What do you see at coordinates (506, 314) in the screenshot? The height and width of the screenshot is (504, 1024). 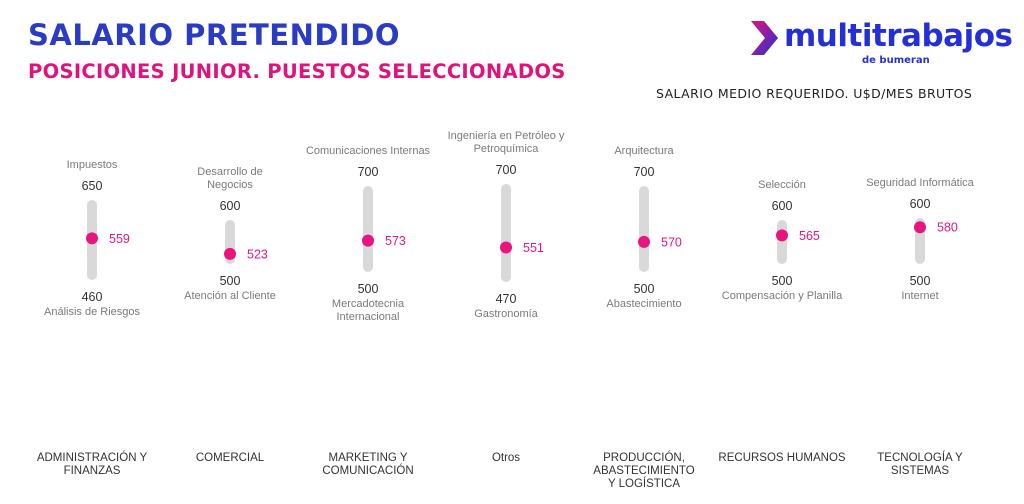 I see `range-min-label: Gastronomía` at bounding box center [506, 314].